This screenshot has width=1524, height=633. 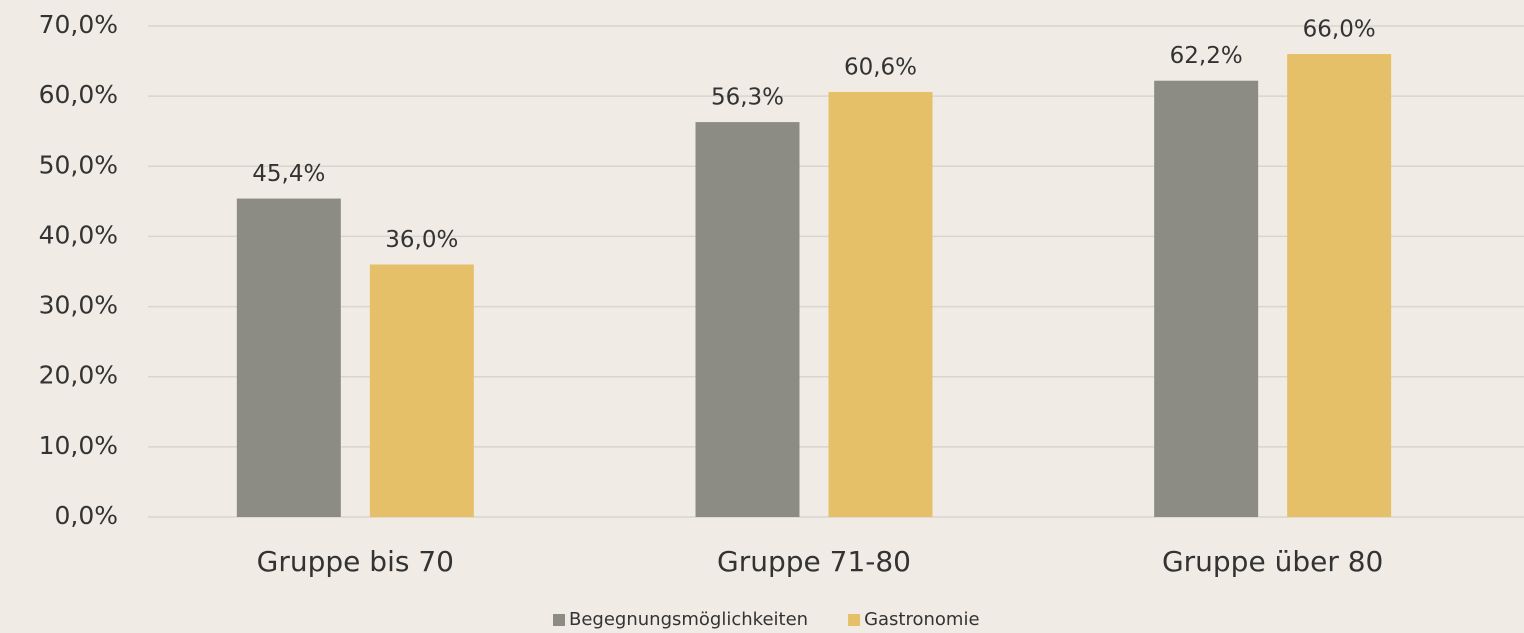 What do you see at coordinates (421, 240) in the screenshot?
I see `data-label: 36,0%` at bounding box center [421, 240].